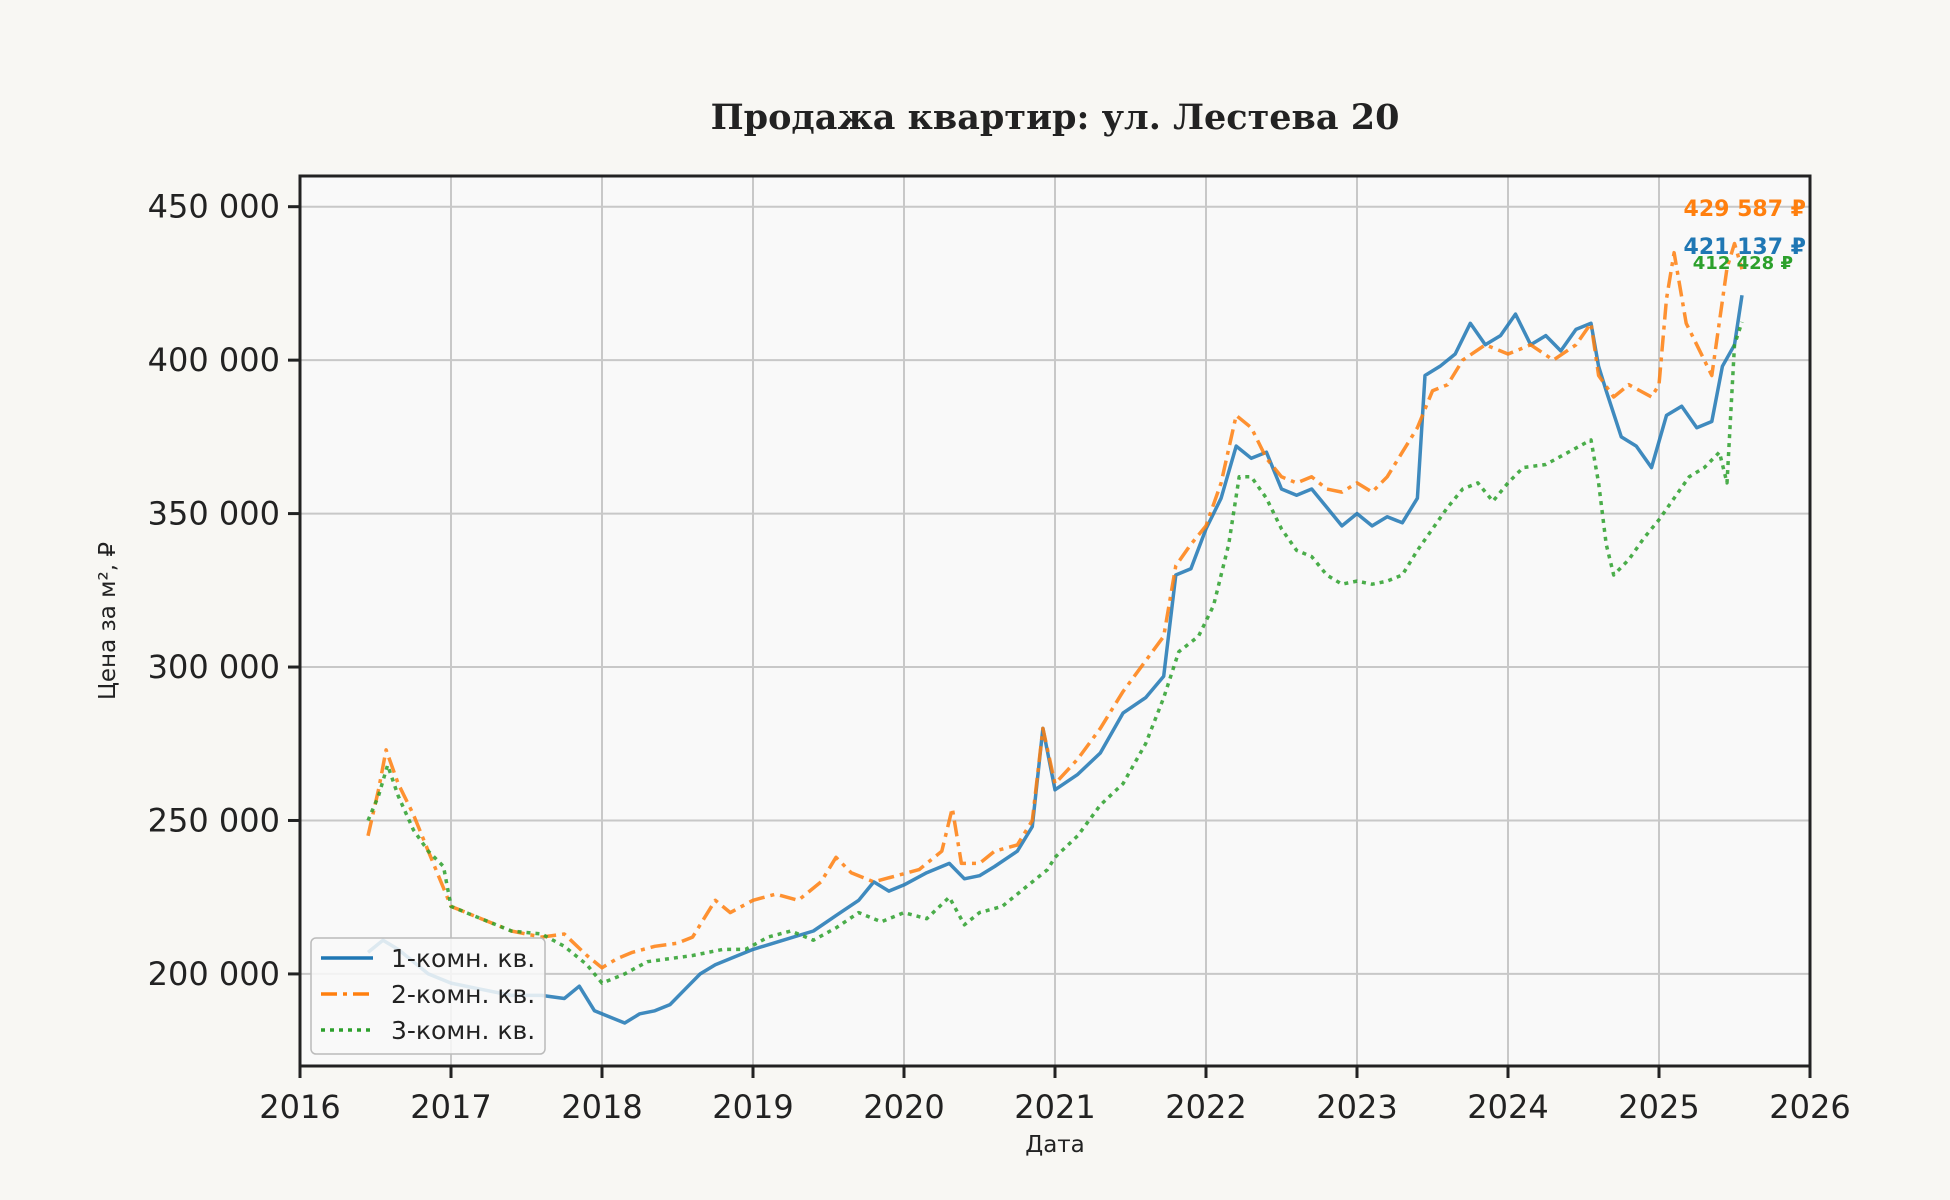  Describe the element at coordinates (214, 667) in the screenshot. I see `y-tick-label: 300 000` at that location.